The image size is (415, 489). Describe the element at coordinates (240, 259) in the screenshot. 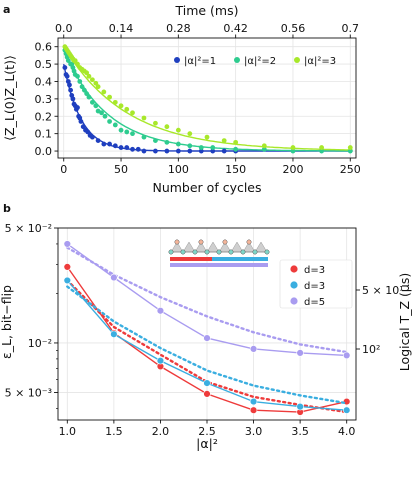

I see `distance-bar-d3-blue` at that location.